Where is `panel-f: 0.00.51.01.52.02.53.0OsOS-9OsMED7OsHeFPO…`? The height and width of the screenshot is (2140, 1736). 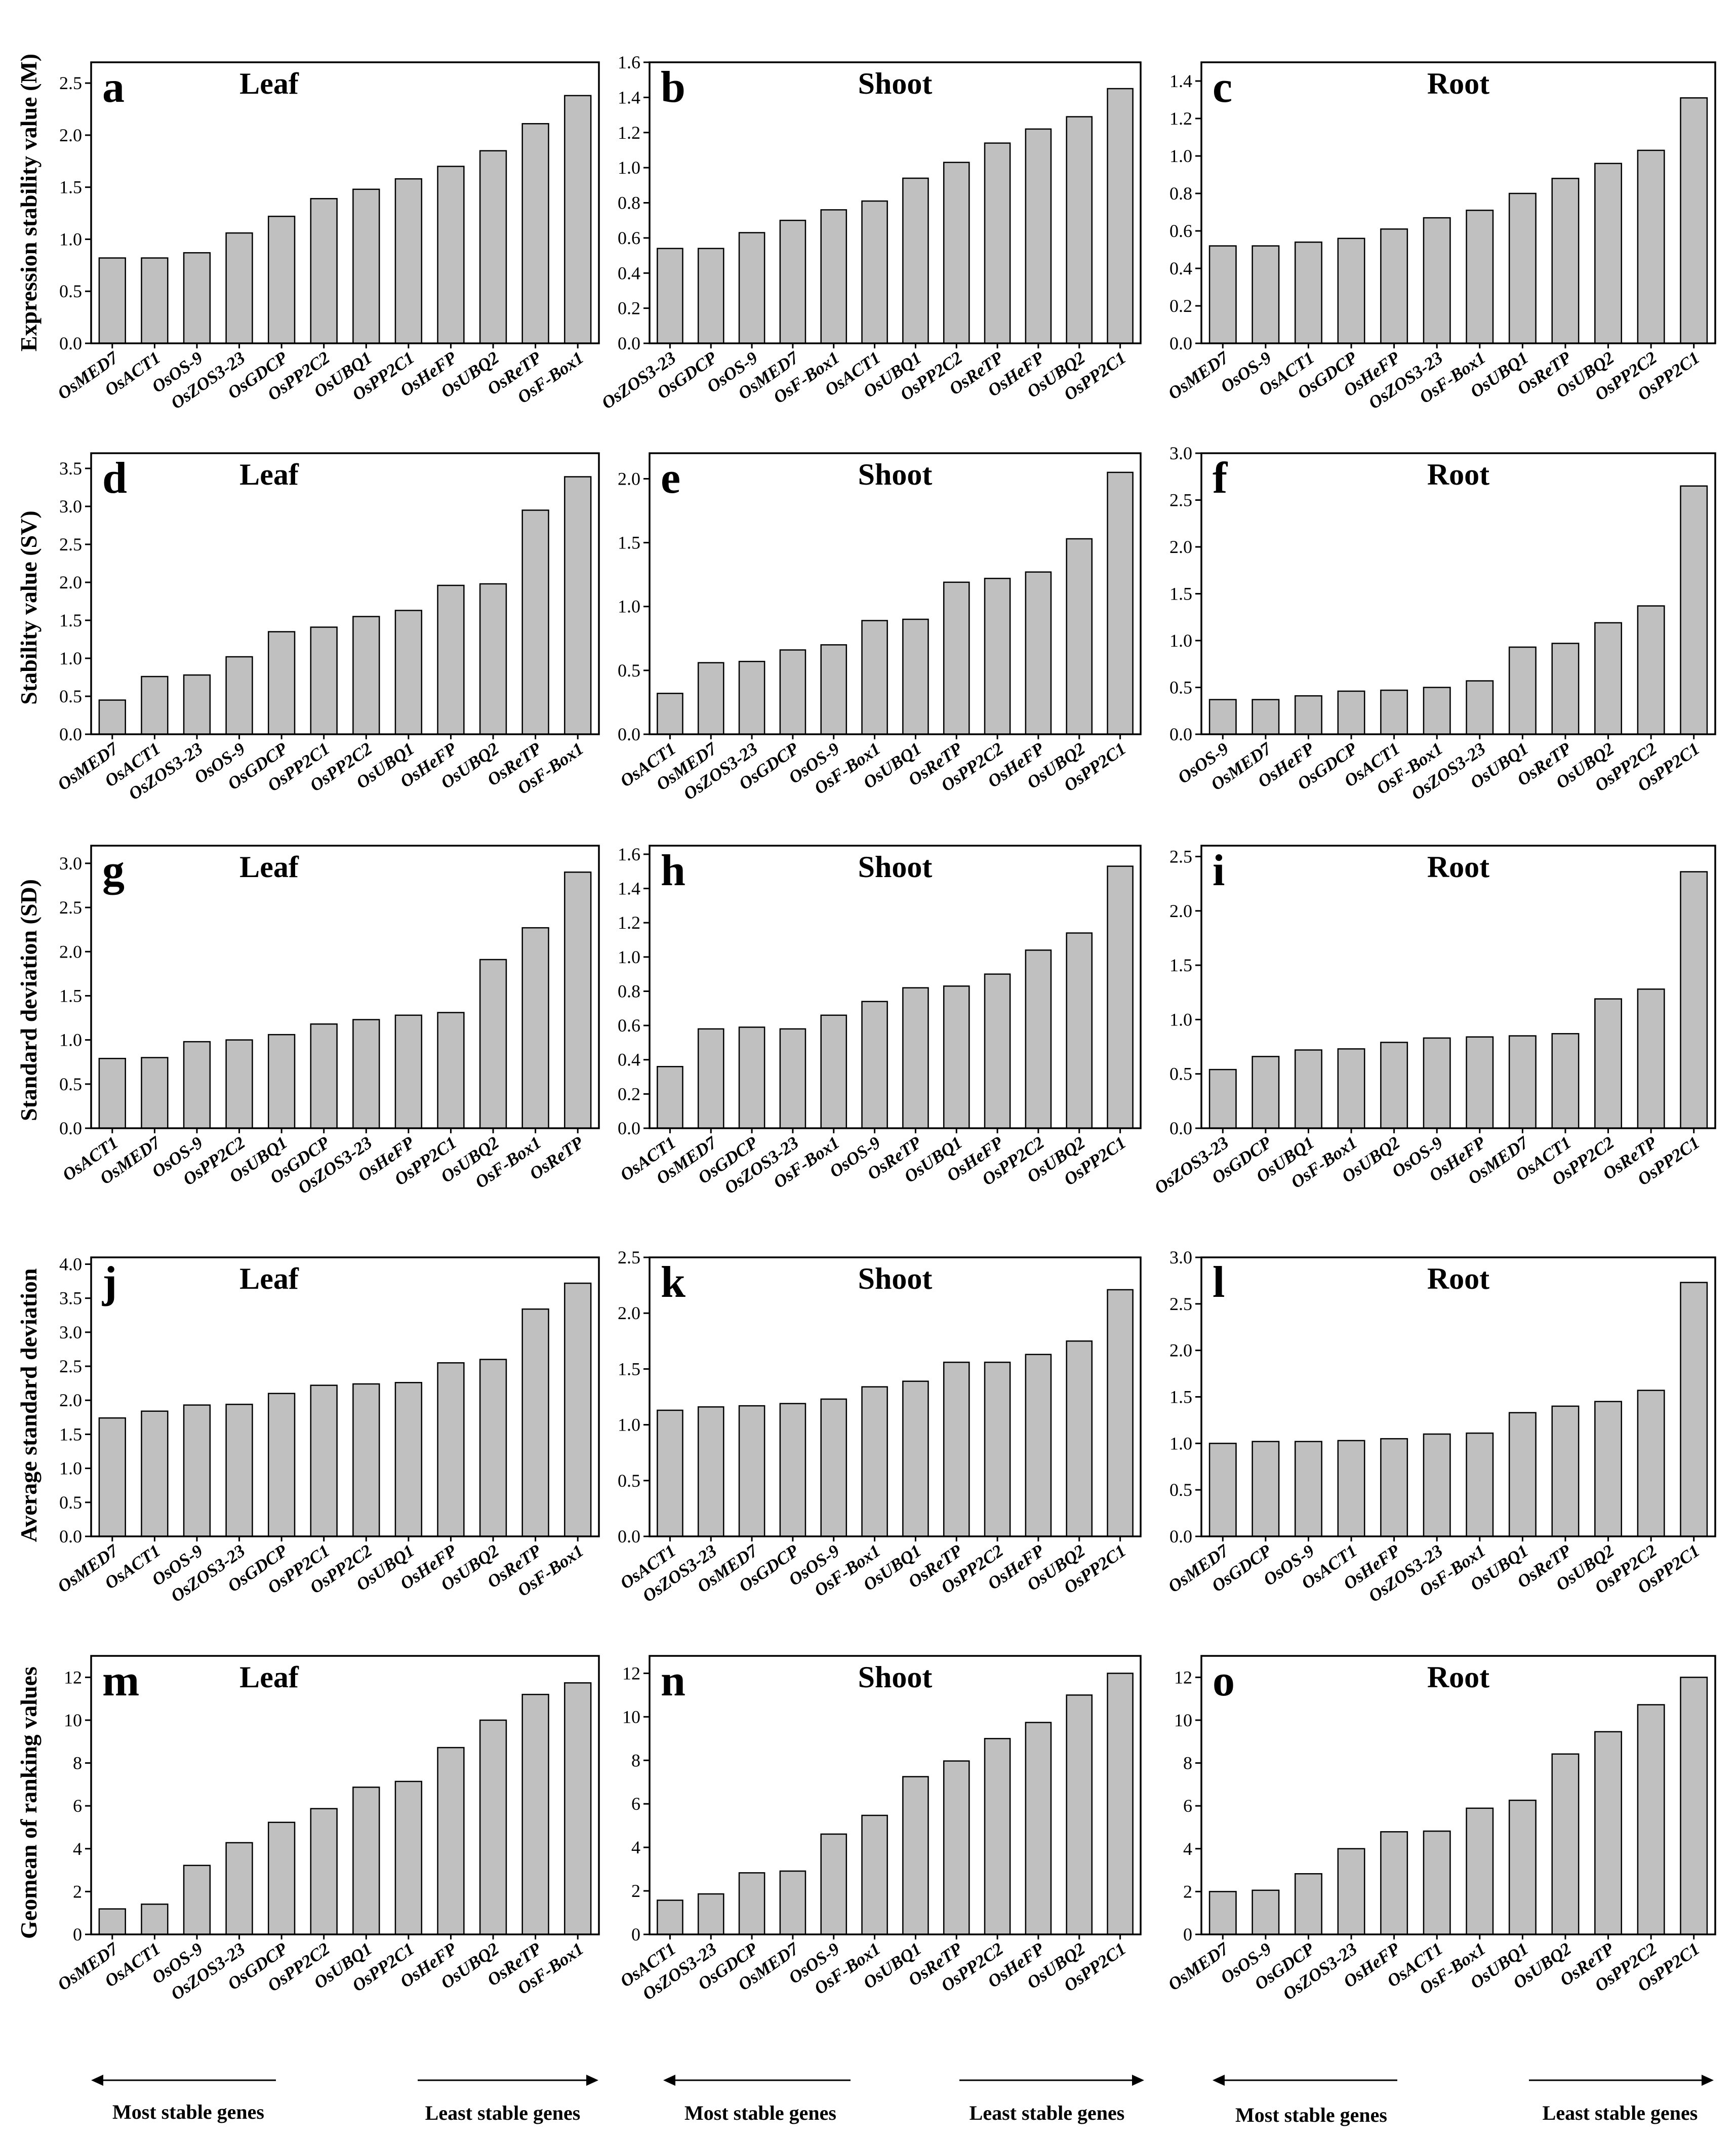 panel-f: 0.00.51.01.52.02.53.0OsOS-9OsMED7OsHeFPO… is located at coordinates (1442, 623).